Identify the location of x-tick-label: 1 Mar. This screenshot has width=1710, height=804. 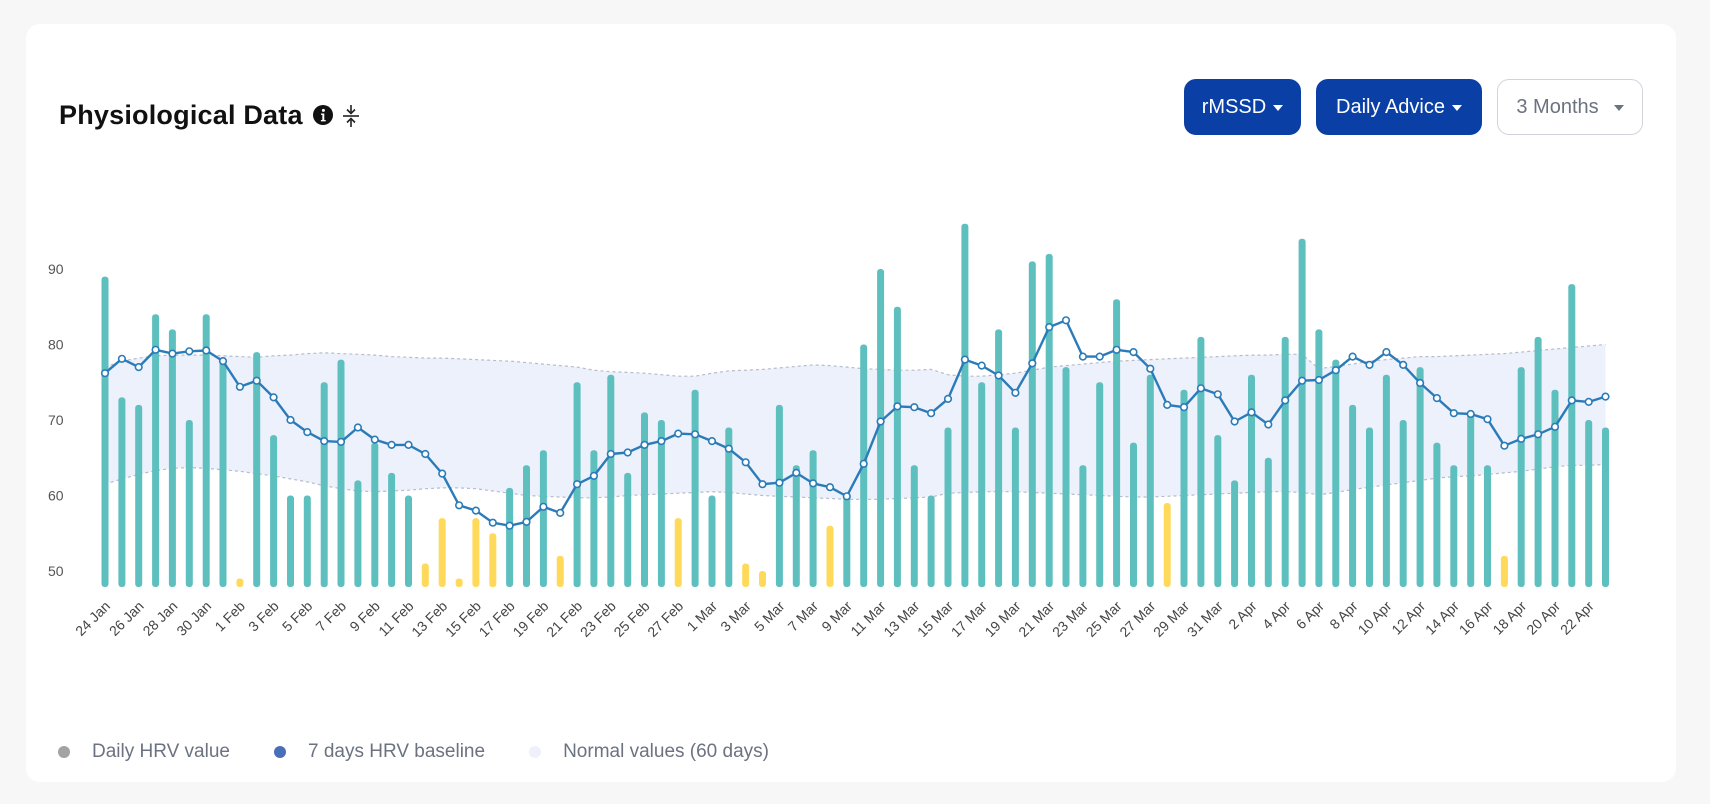
(701, 616).